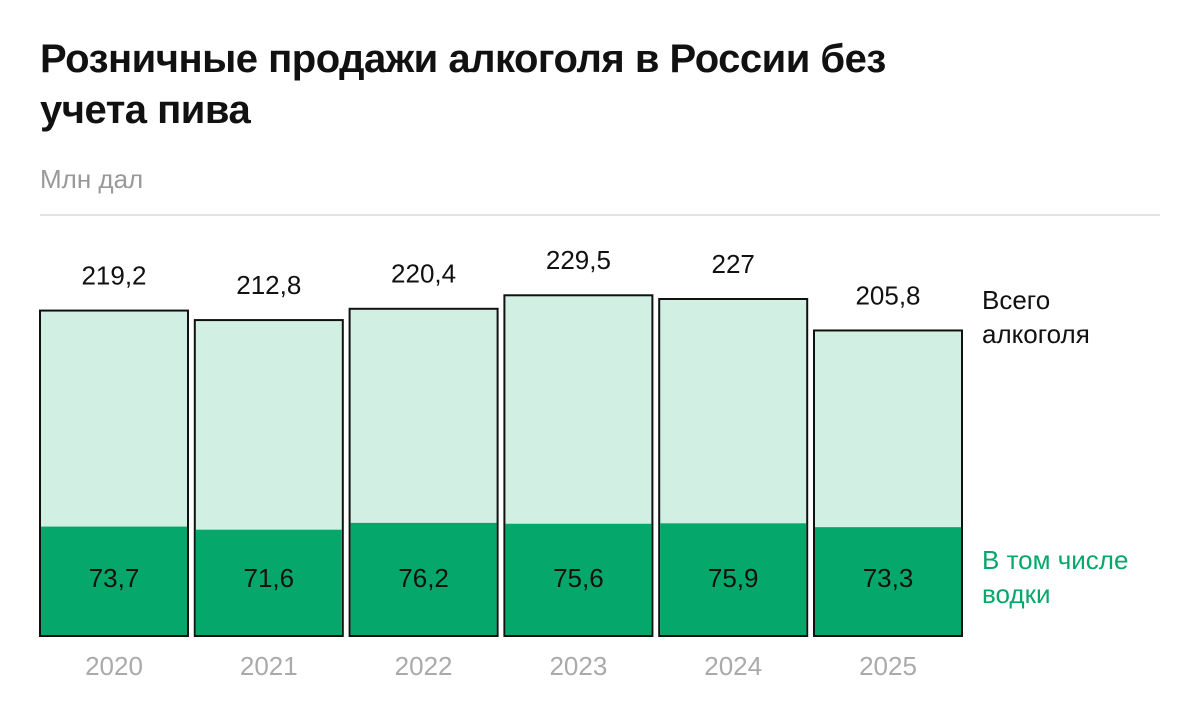 The image size is (1200, 701). I want to click on value-label: 76,2, so click(423, 578).